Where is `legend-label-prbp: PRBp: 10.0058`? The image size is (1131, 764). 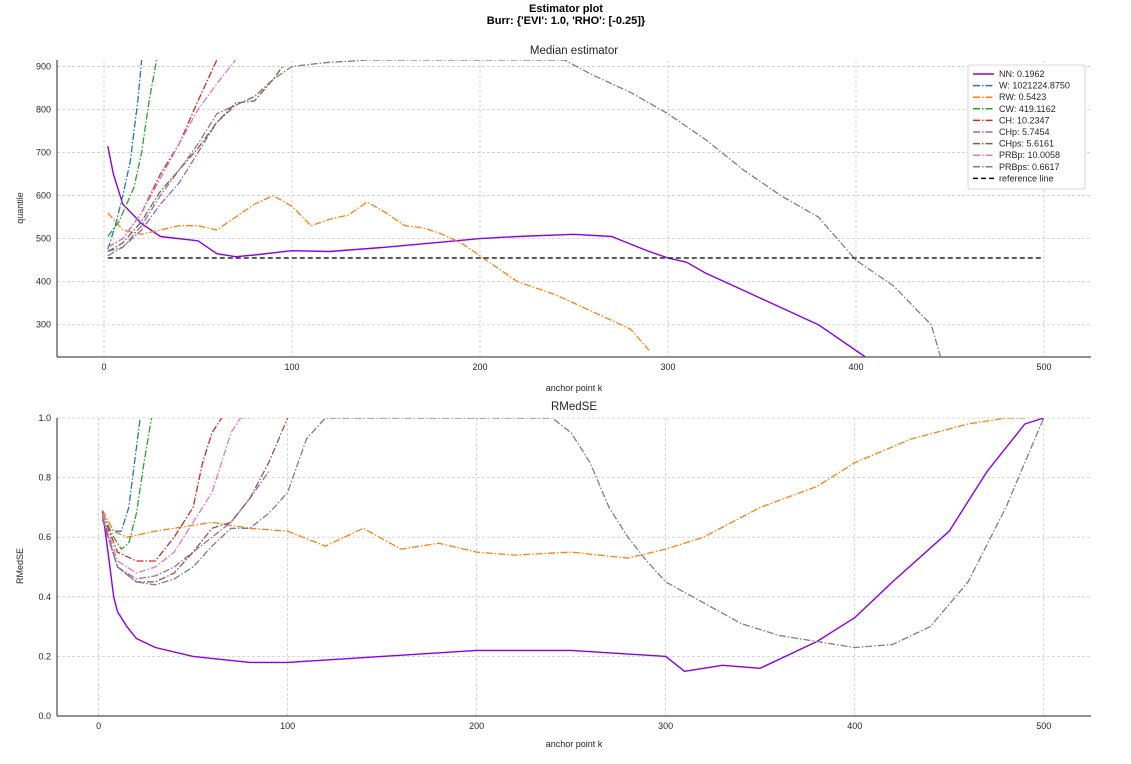 legend-label-prbp: PRBp: 10.0058 is located at coordinates (1029, 155).